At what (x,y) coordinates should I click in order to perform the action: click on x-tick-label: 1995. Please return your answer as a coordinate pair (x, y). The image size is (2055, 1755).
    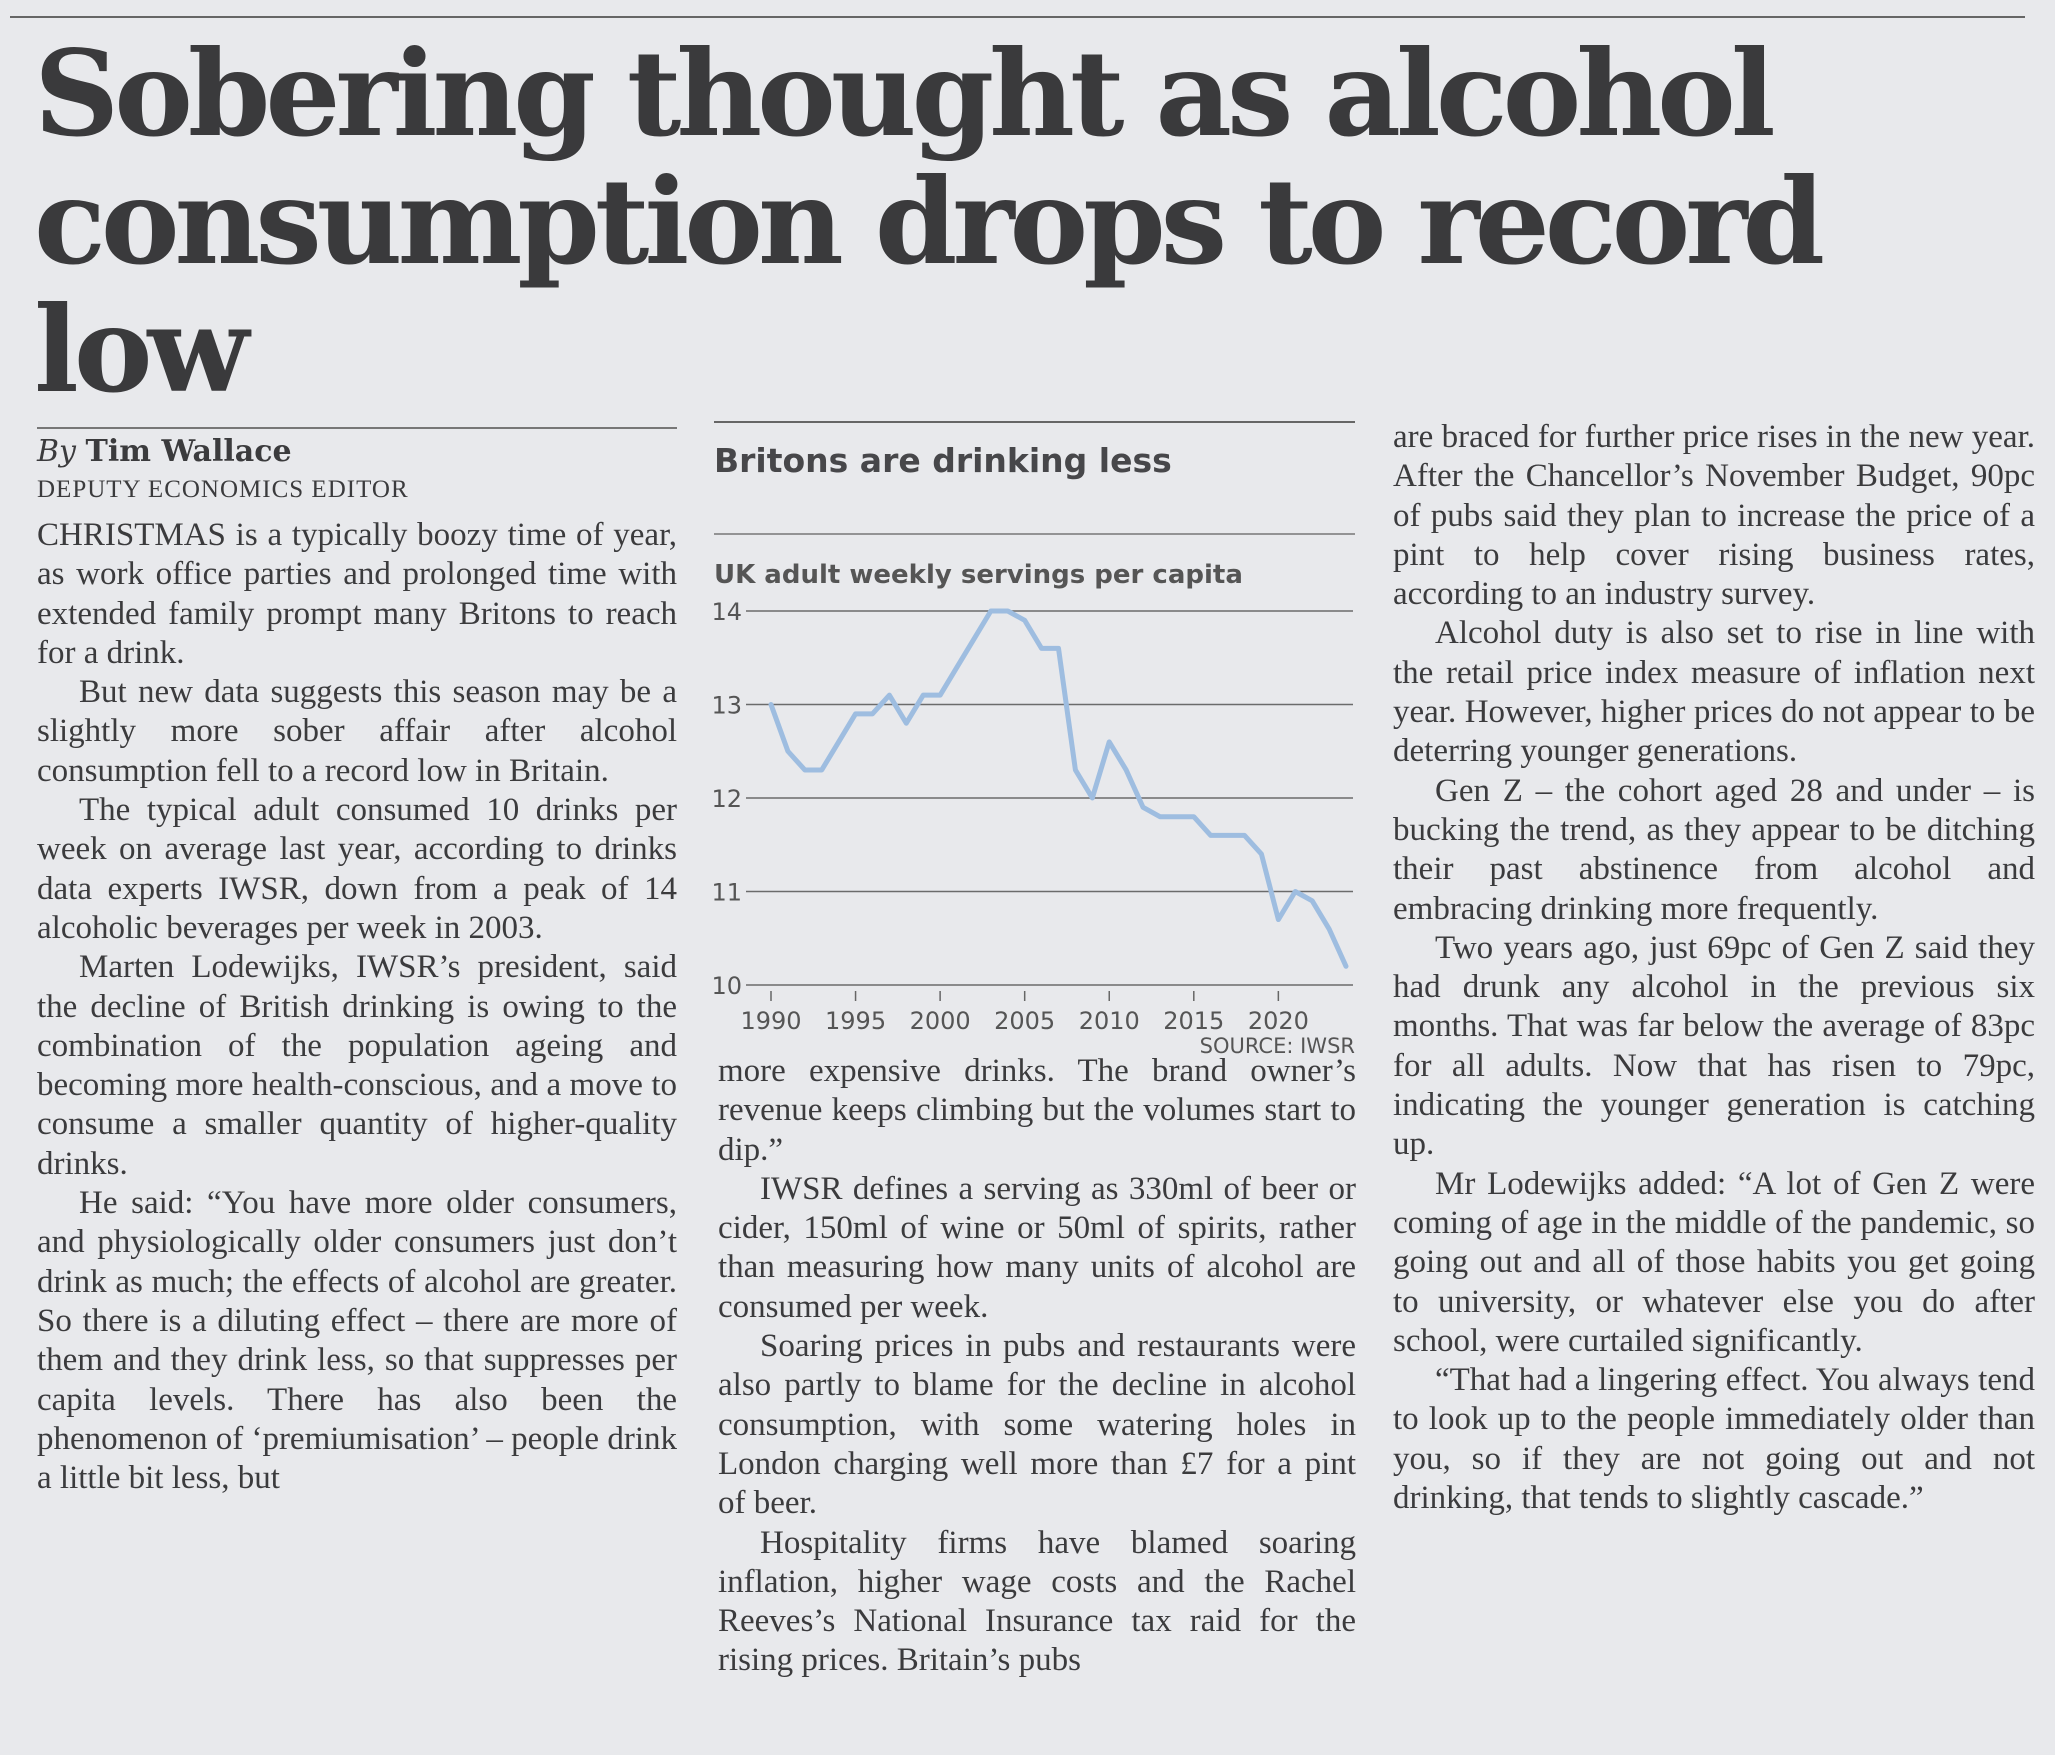
    Looking at the image, I should click on (855, 1021).